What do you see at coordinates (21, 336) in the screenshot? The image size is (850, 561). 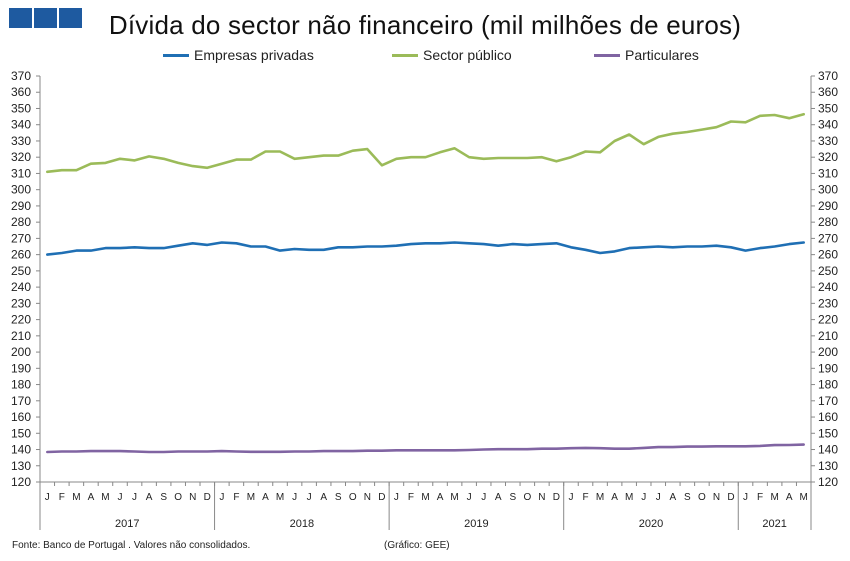 I see `y-tick-label-left: 210` at bounding box center [21, 336].